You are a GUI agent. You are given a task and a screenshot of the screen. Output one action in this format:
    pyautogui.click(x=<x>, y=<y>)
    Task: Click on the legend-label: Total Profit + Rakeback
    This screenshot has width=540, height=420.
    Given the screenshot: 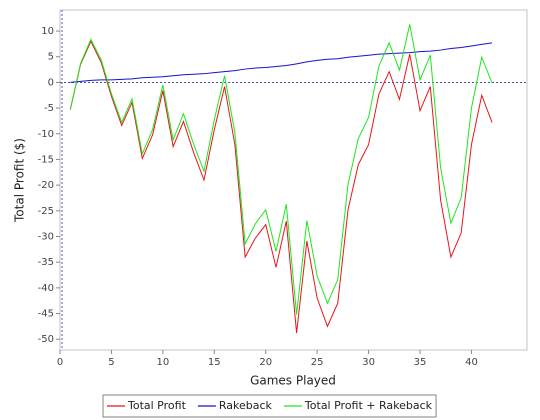 What is the action you would take?
    pyautogui.click(x=368, y=405)
    